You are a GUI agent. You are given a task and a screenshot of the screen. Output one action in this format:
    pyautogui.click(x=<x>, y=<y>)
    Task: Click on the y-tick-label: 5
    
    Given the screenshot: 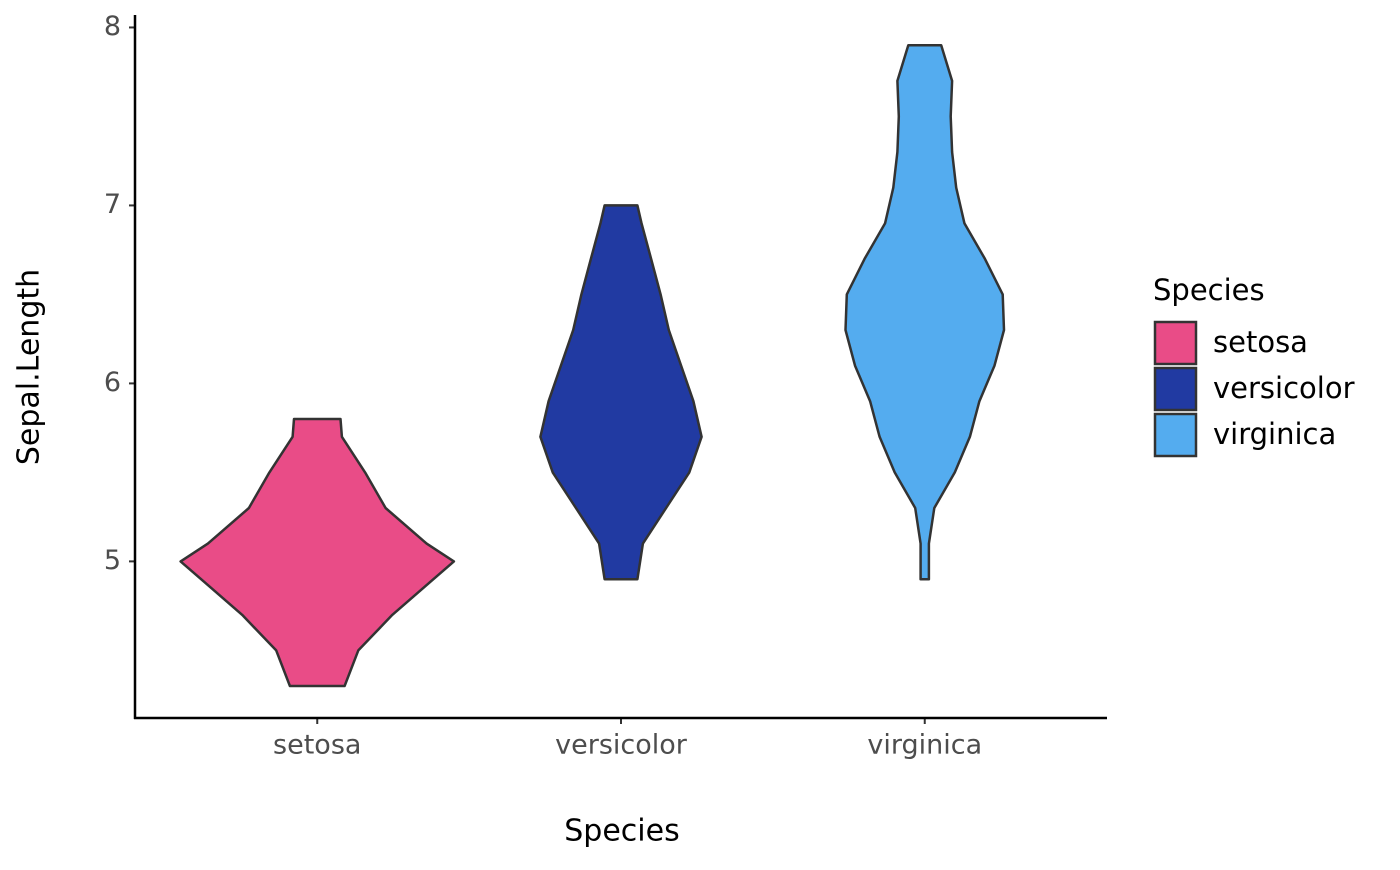 What is the action you would take?
    pyautogui.click(x=112, y=560)
    